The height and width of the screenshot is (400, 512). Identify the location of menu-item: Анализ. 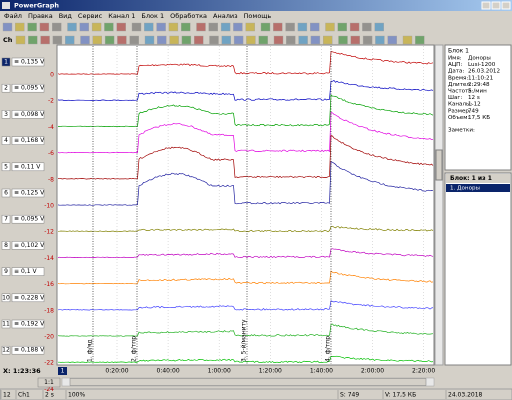
(225, 16).